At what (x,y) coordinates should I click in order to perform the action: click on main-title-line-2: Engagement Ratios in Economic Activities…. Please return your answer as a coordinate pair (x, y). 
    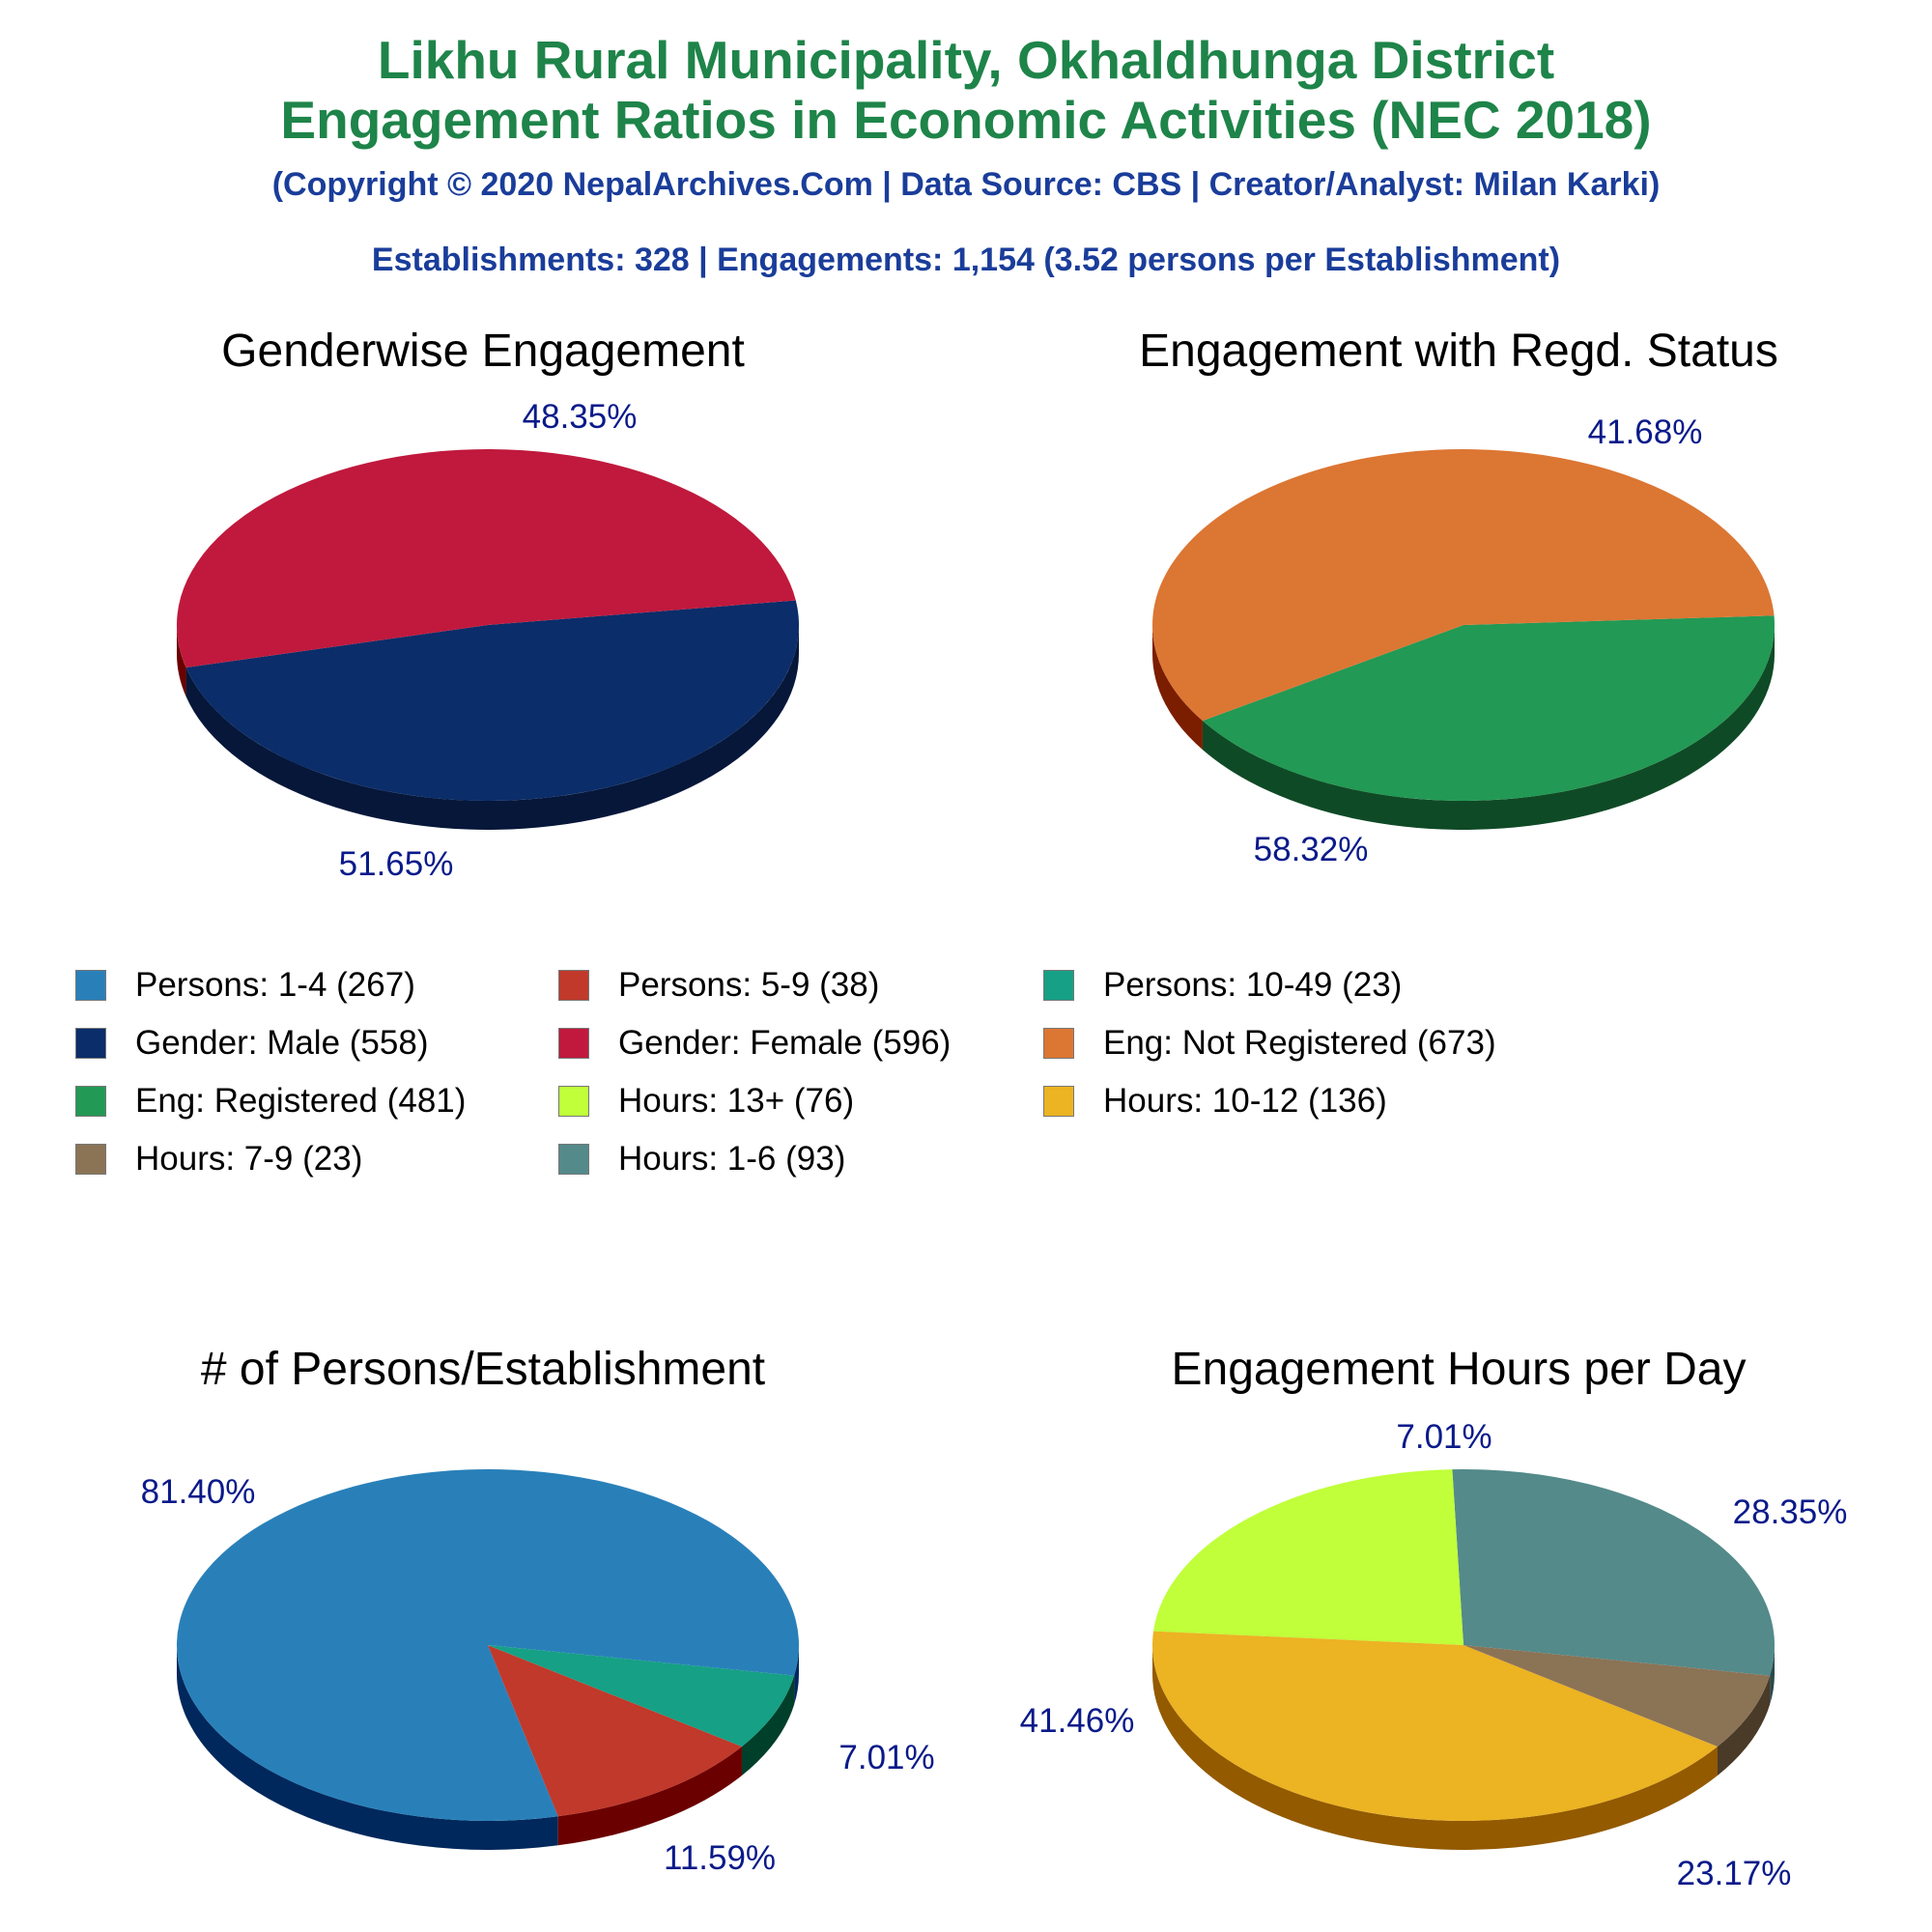
    Looking at the image, I should click on (966, 120).